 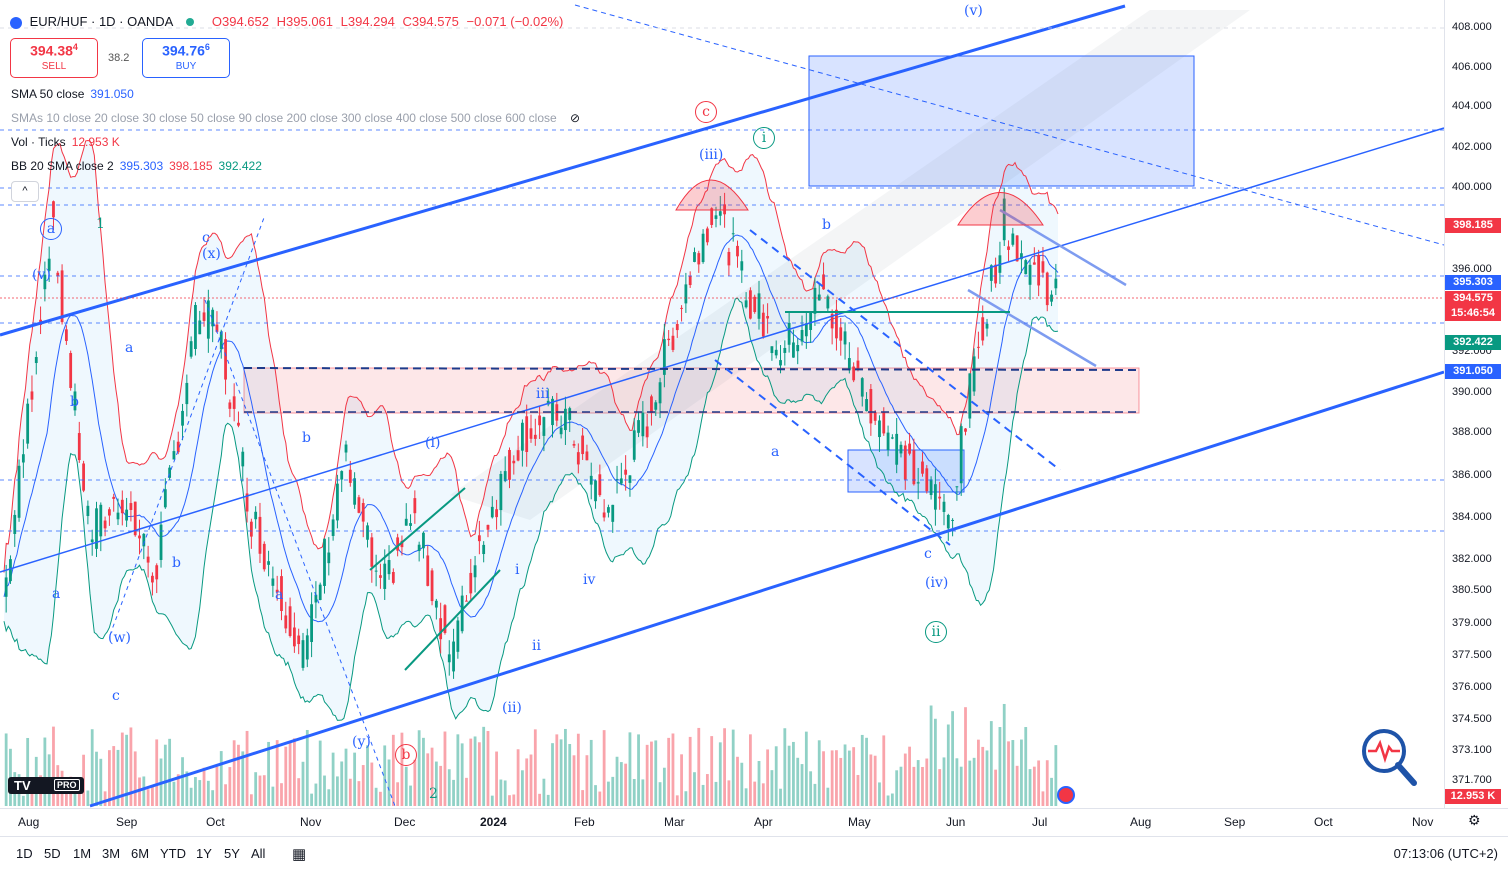 I want to click on timeframe-button: 3M, so click(x=111, y=853).